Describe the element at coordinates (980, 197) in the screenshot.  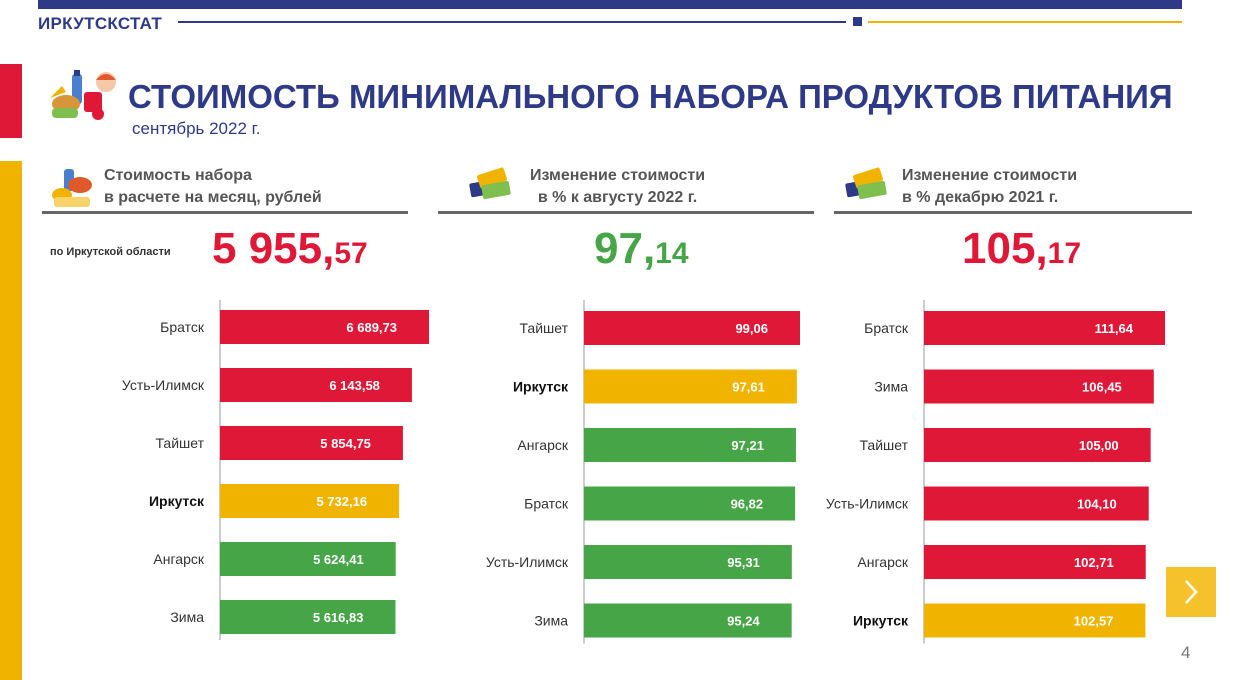
I see `column-heading-line2: в % декабрю 2021 г.` at that location.